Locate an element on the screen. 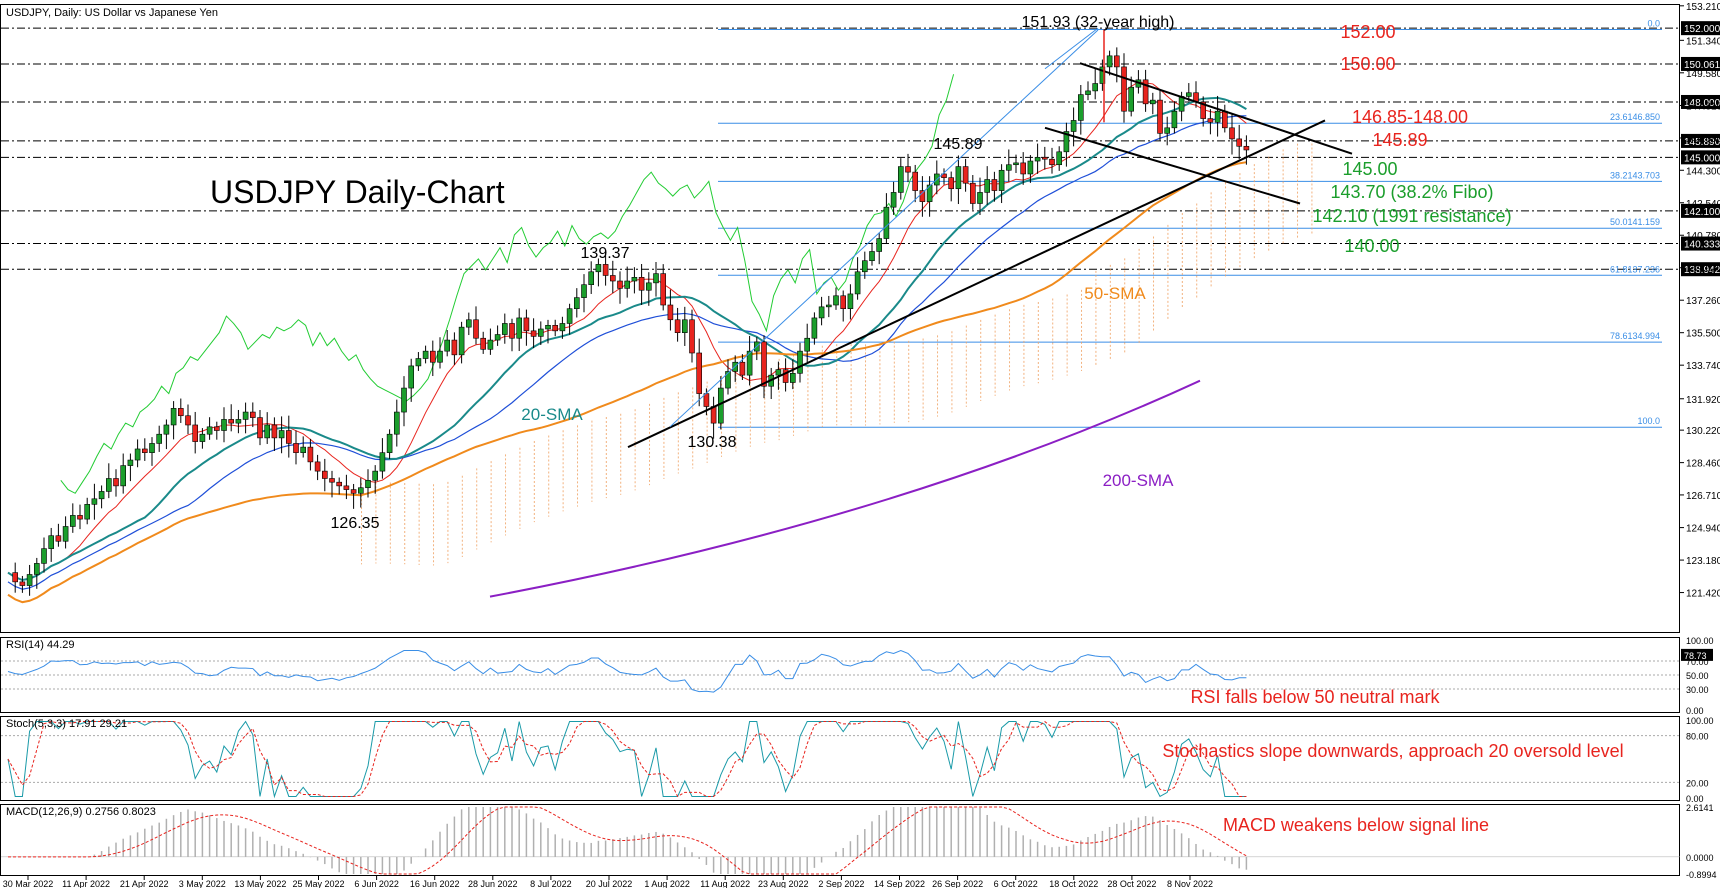  price-tick-label: 137.260 is located at coordinates (1703, 301).